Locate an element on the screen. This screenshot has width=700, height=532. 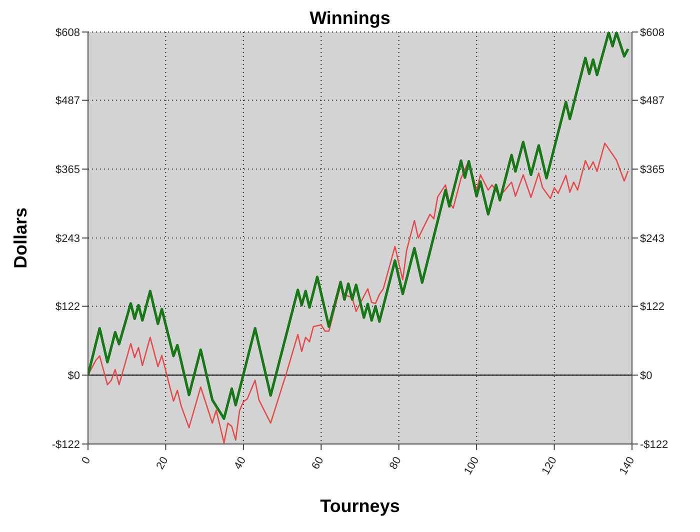
y2-tick-label: $122 is located at coordinates (652, 307).